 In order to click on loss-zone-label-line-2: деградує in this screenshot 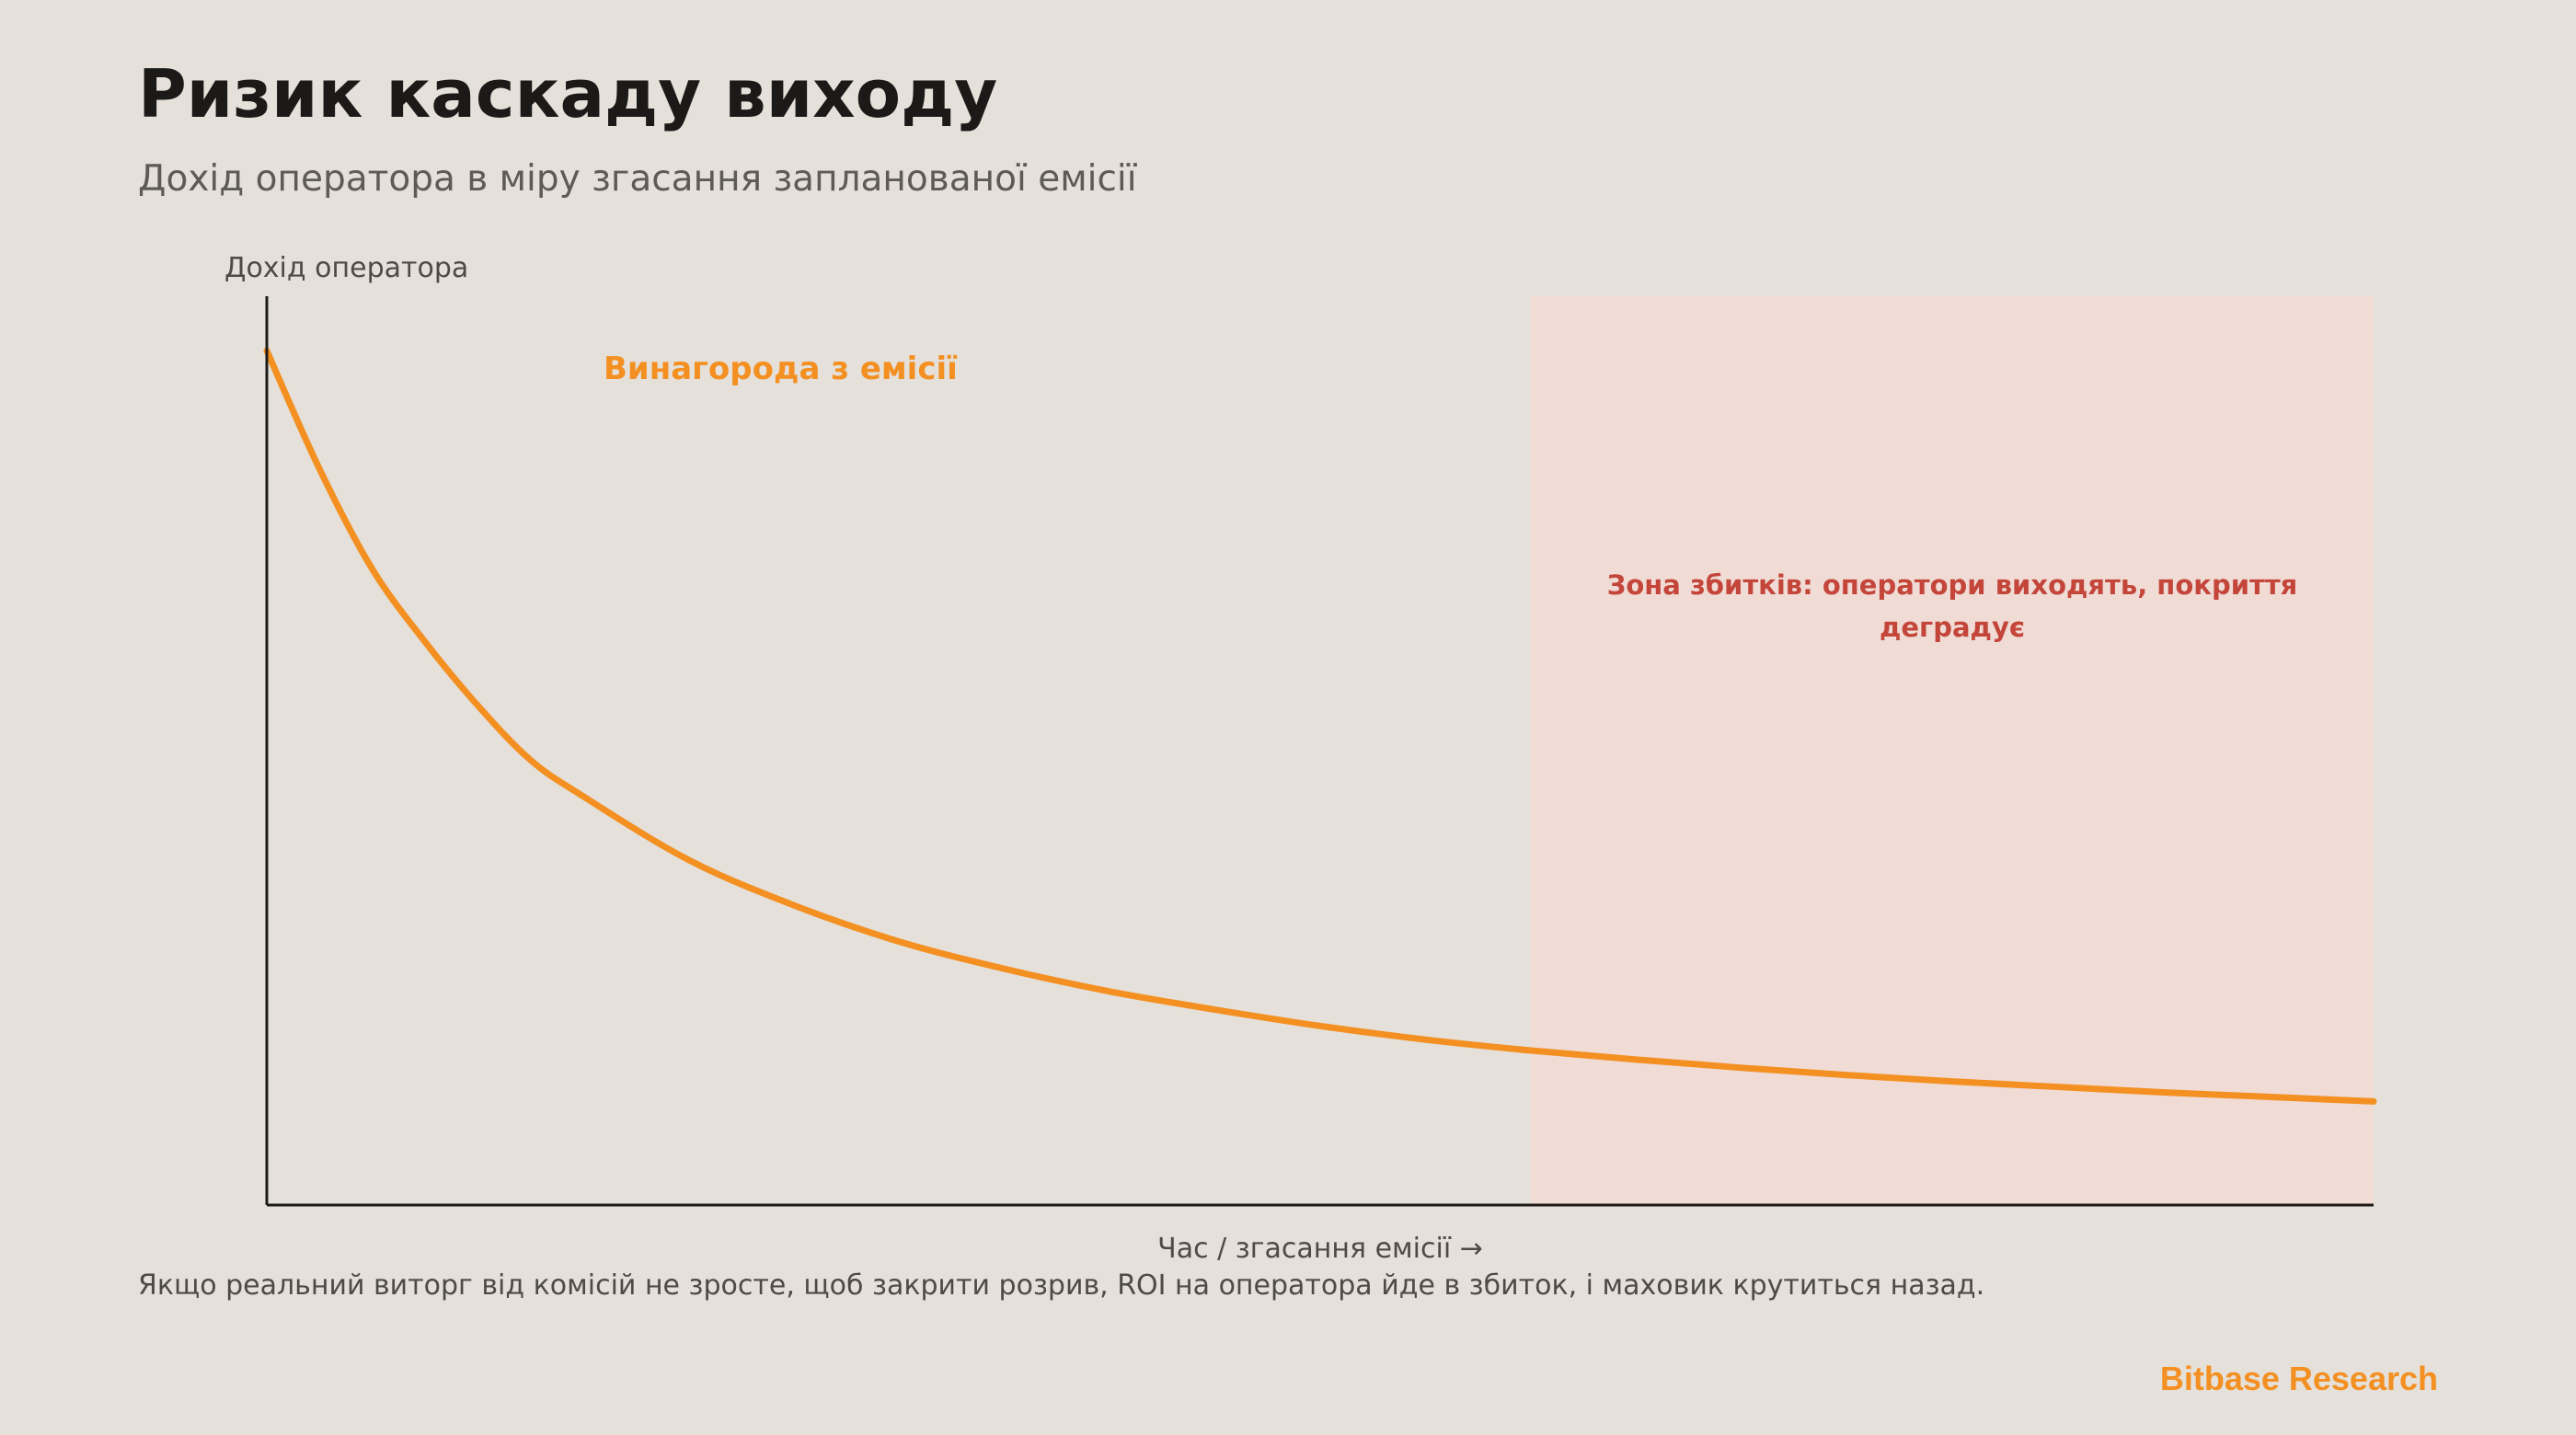, I will do `click(1952, 627)`.